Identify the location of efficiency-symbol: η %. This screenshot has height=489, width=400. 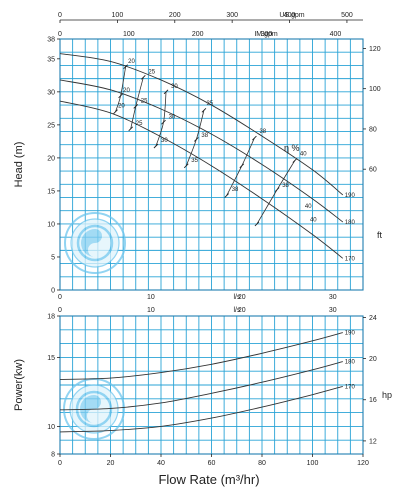
(292, 148).